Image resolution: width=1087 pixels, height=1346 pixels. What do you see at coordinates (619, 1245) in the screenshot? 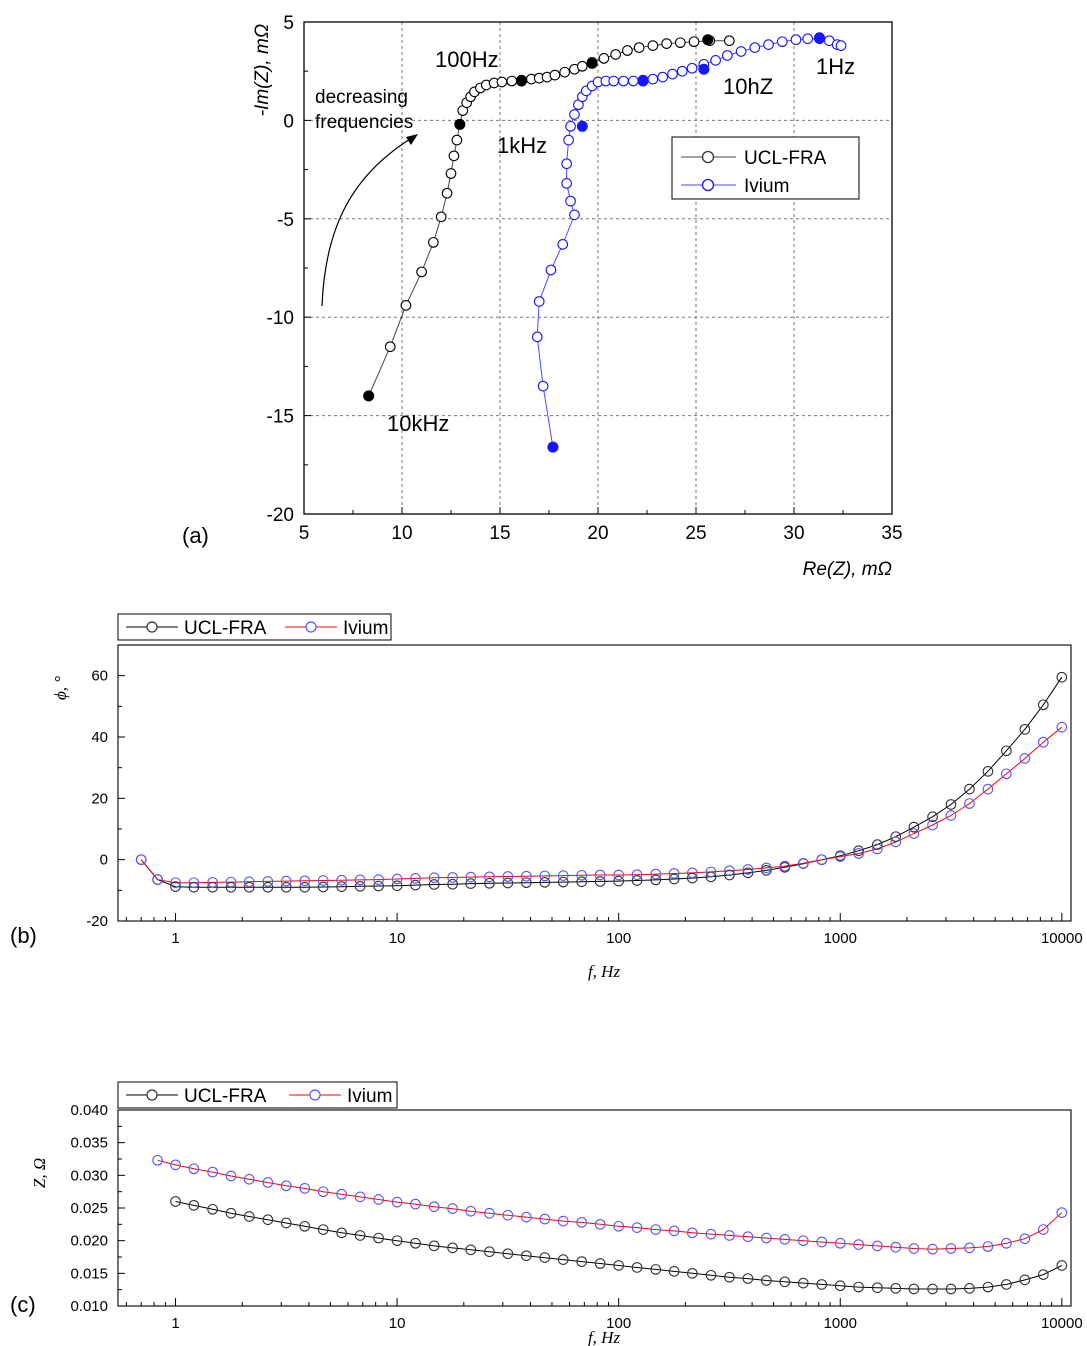
I see `series-line-ucl` at bounding box center [619, 1245].